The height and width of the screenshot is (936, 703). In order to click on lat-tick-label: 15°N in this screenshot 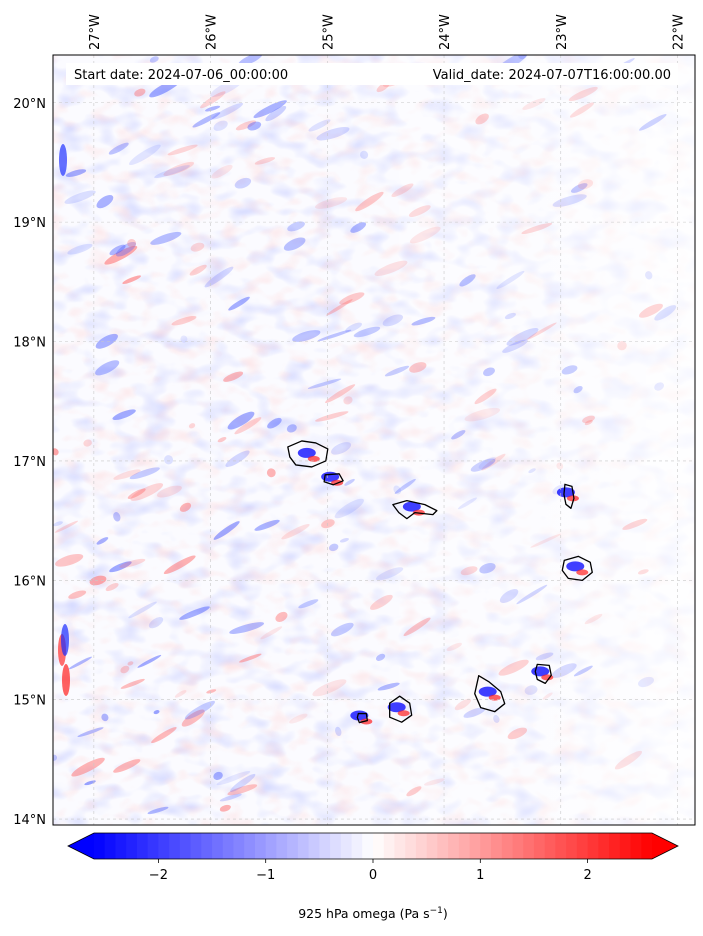, I will do `click(29, 701)`.